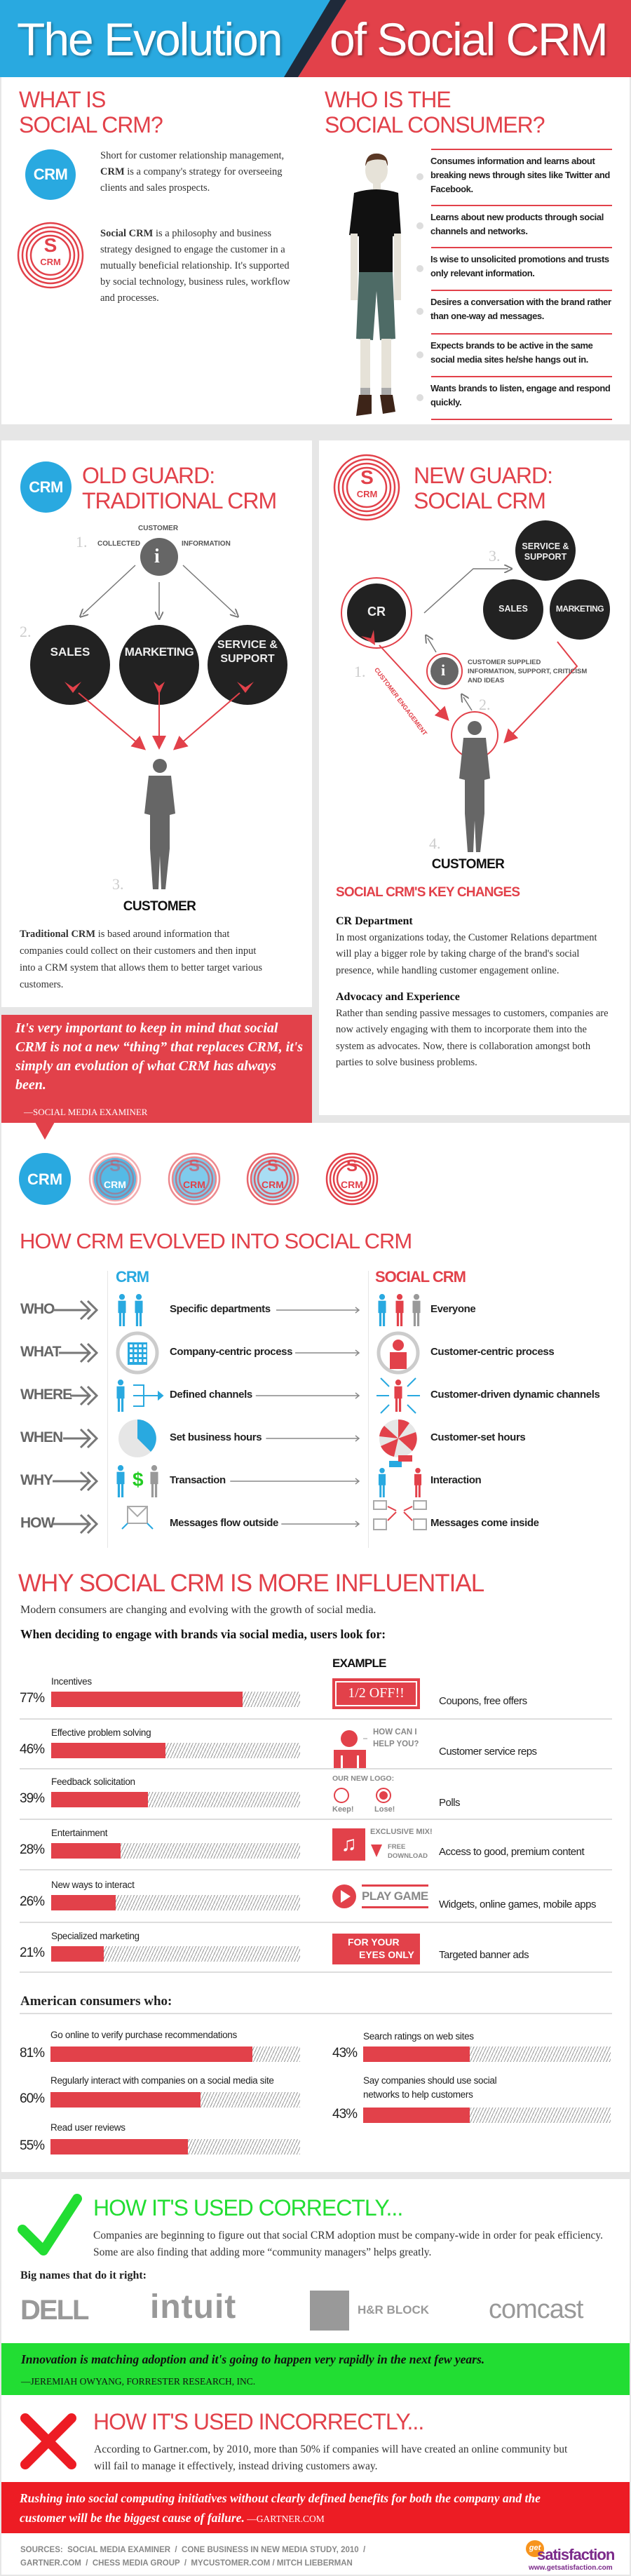 The image size is (631, 2576). Describe the element at coordinates (395, 1732) in the screenshot. I see `speech-line: HOW CAN I` at that location.